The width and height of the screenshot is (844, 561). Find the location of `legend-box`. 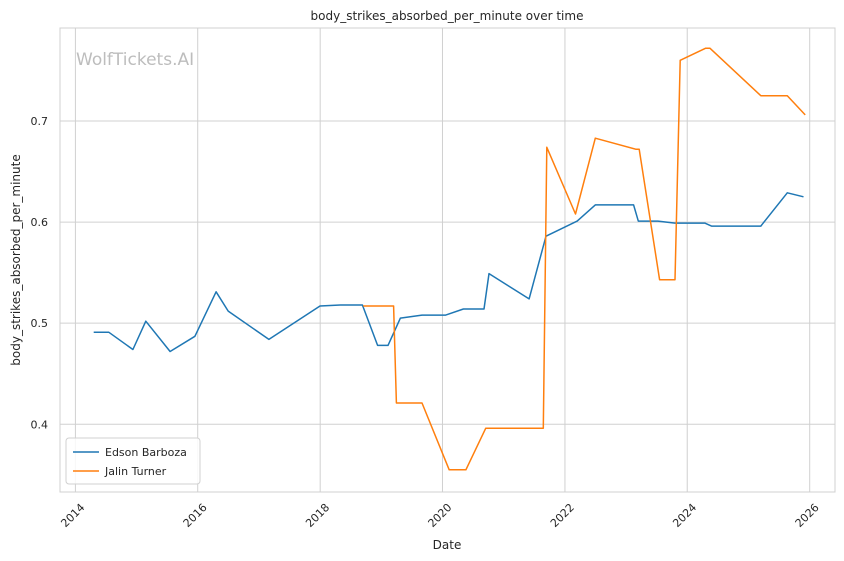

legend-box is located at coordinates (133, 461).